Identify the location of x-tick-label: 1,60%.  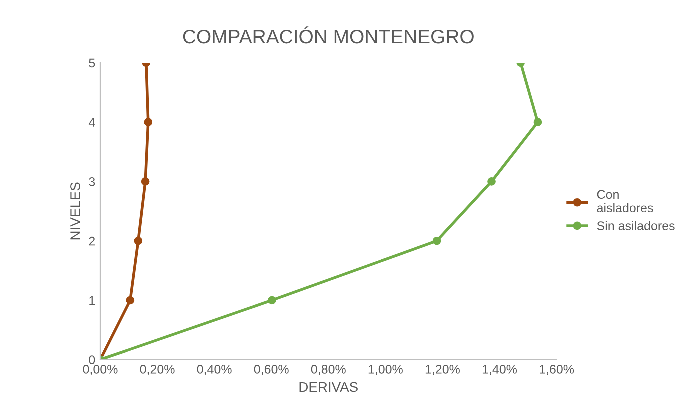
(557, 370).